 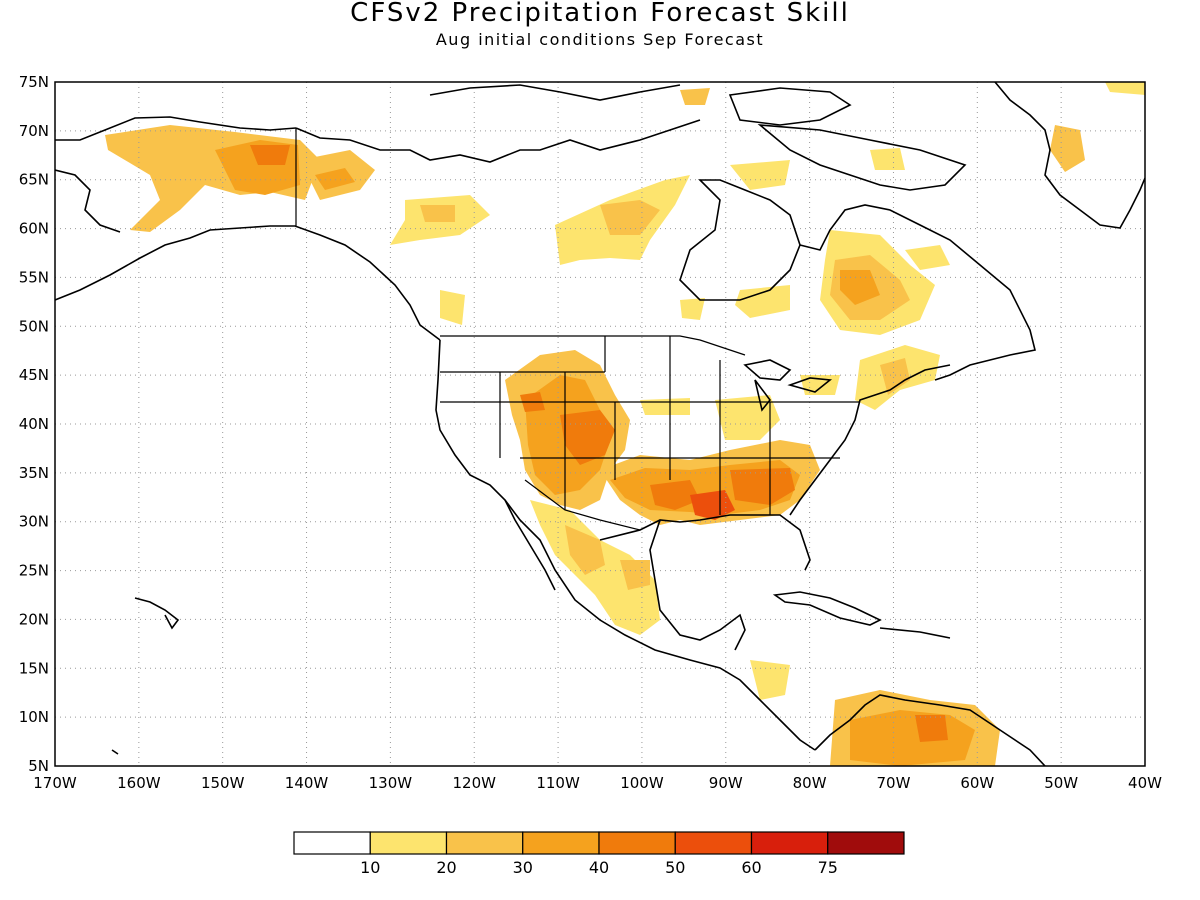 What do you see at coordinates (810, 783) in the screenshot?
I see `lon-tick-label: 80W` at bounding box center [810, 783].